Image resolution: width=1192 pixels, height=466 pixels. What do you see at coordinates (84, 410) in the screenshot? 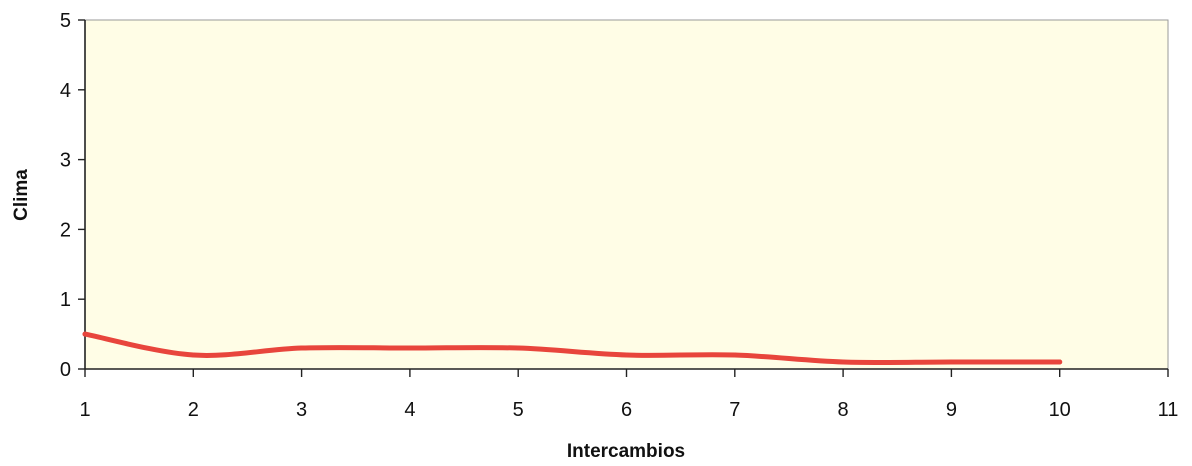
I see `x-tick-label: 1` at bounding box center [84, 410].